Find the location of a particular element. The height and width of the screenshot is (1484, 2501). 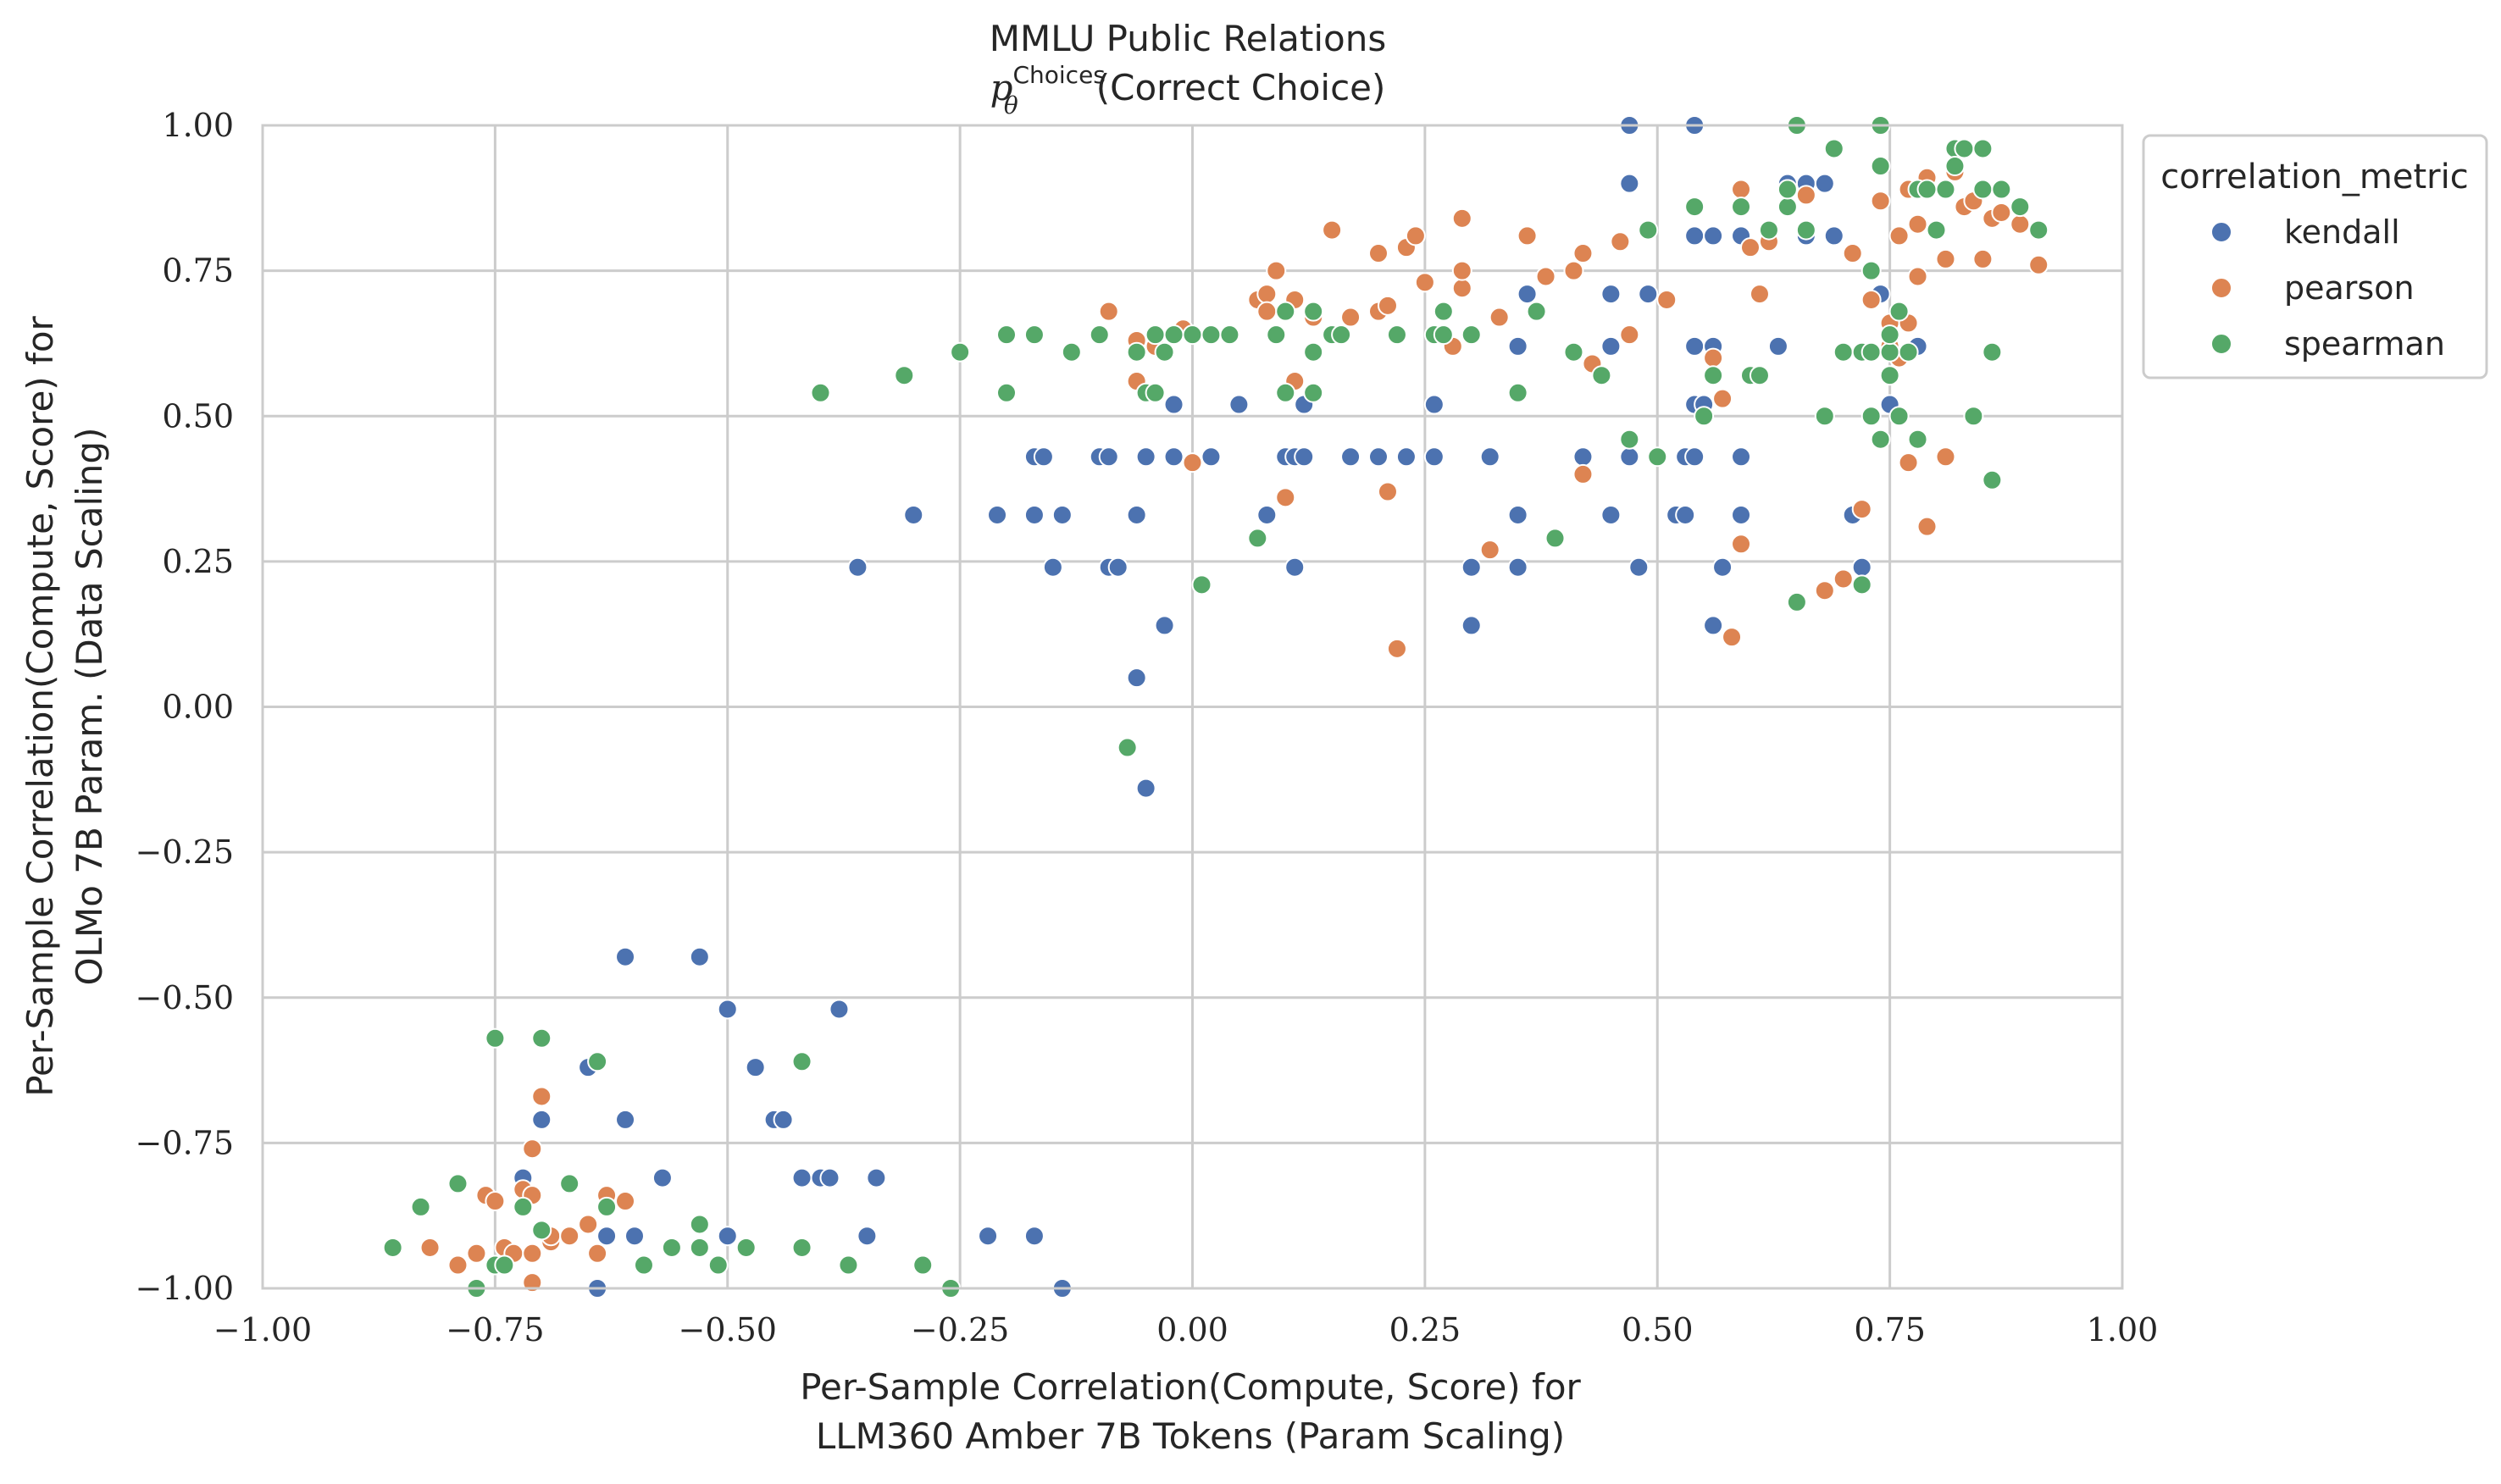

x-axis-label-line2: LLM360 Amber 7B Tokens (Param Scaling) is located at coordinates (1190, 1436).